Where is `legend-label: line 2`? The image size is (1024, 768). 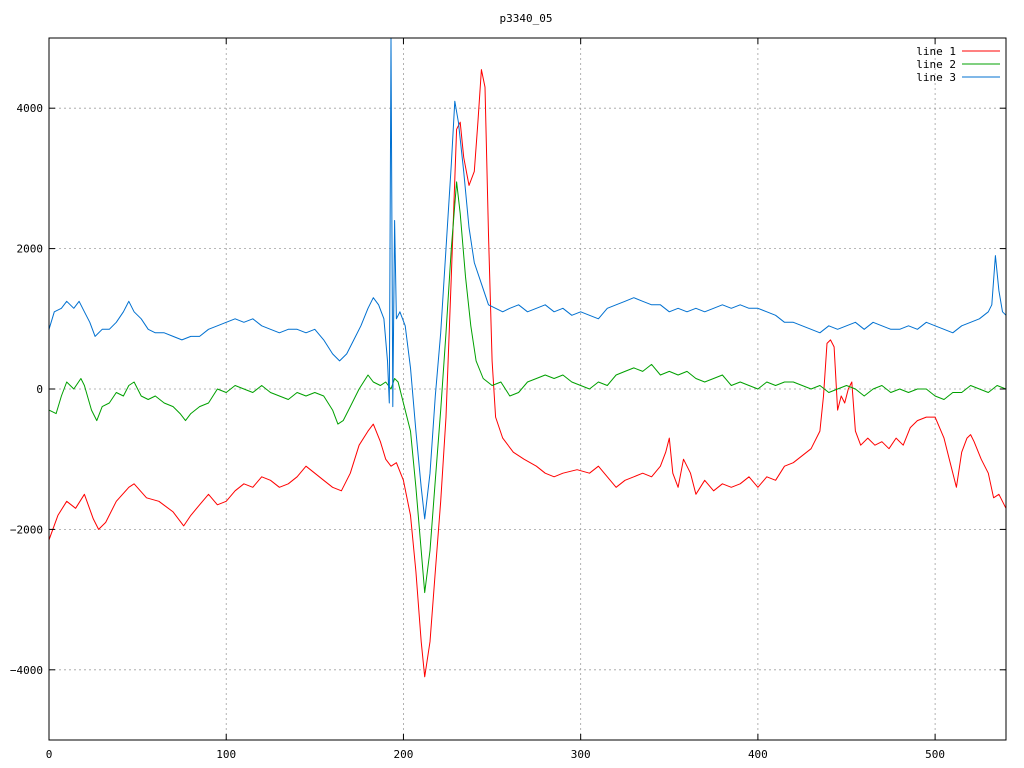 legend-label: line 2 is located at coordinates (936, 64).